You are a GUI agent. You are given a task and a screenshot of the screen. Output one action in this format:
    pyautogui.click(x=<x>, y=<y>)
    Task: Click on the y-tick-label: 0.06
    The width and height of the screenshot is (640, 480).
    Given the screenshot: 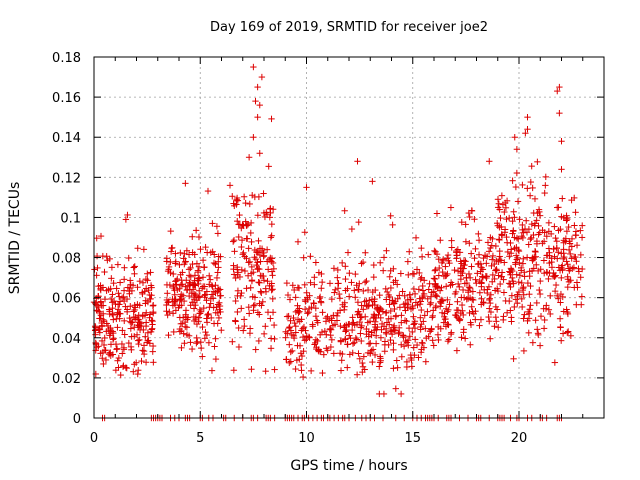 What is the action you would take?
    pyautogui.click(x=66, y=299)
    